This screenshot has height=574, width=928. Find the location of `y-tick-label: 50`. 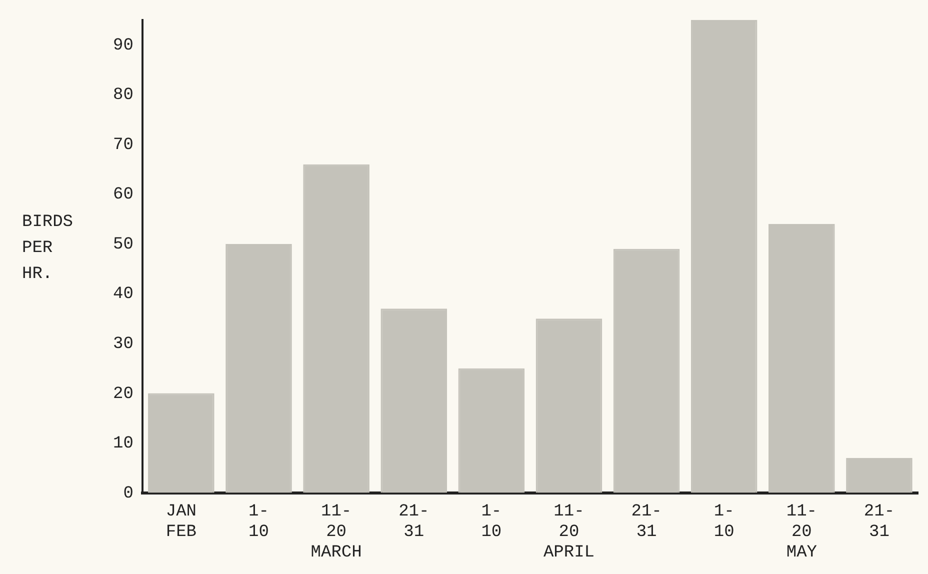

y-tick-label: 50 is located at coordinates (123, 244).